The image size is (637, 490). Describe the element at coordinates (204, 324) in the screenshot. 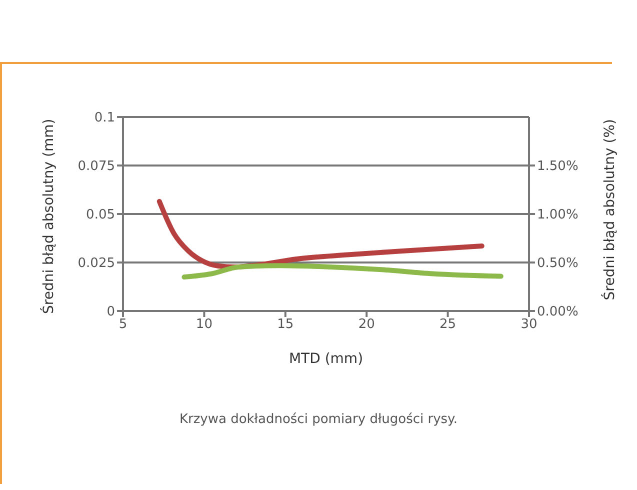

I see `x-tick-label: 10` at that location.